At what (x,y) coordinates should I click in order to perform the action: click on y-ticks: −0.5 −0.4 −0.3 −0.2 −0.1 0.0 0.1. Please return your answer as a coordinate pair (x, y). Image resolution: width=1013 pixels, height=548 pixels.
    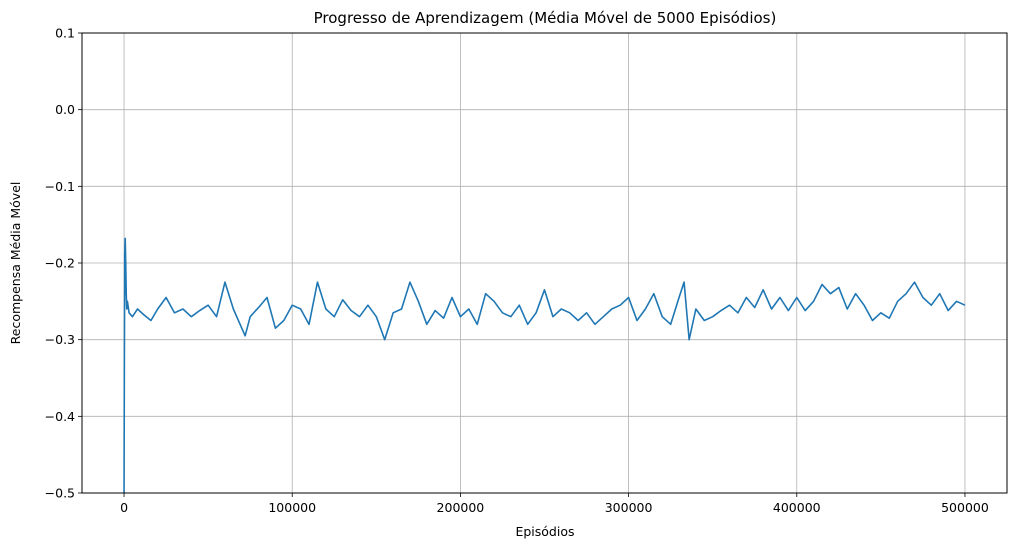
    Looking at the image, I should click on (63, 263).